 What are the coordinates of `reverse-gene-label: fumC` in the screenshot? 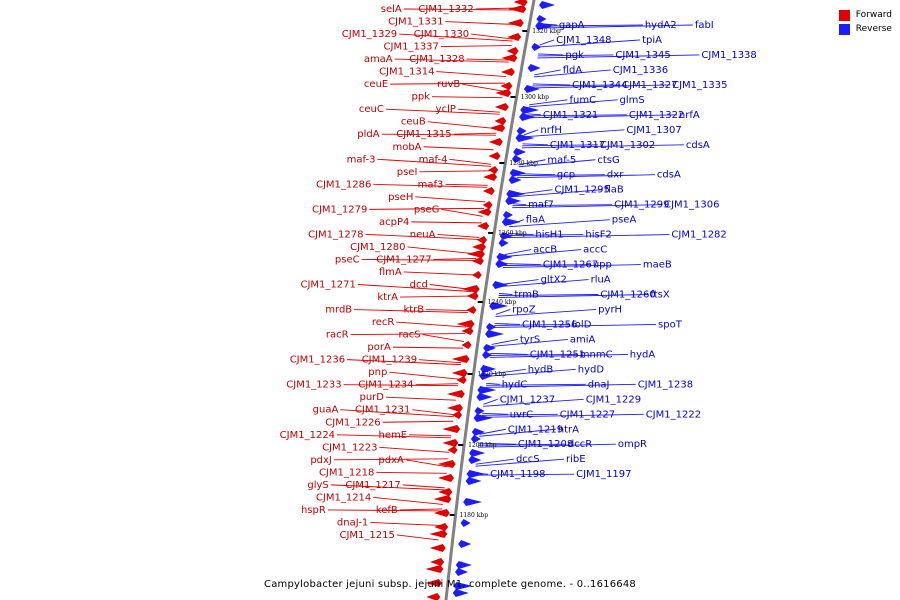 It's located at (583, 100).